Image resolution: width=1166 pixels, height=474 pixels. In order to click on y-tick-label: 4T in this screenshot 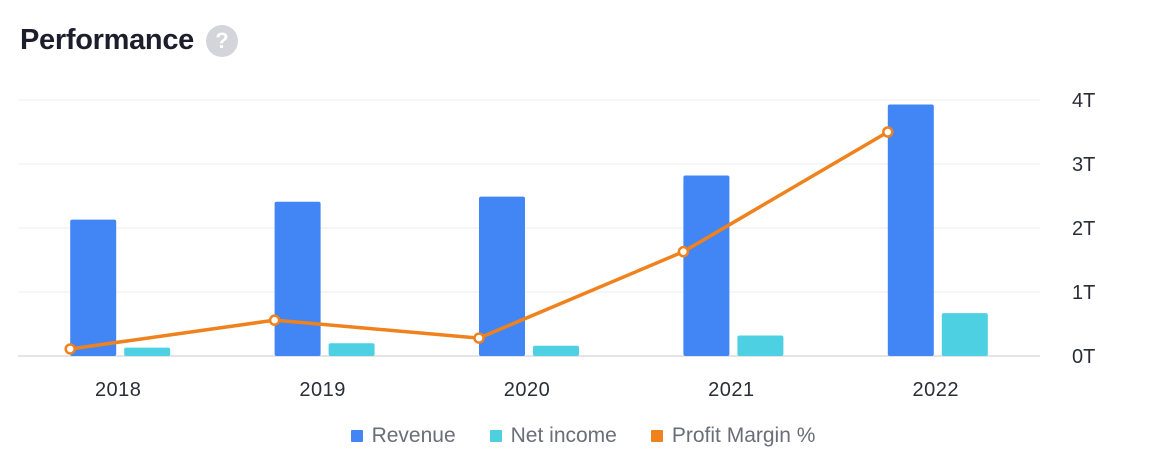, I will do `click(1083, 101)`.